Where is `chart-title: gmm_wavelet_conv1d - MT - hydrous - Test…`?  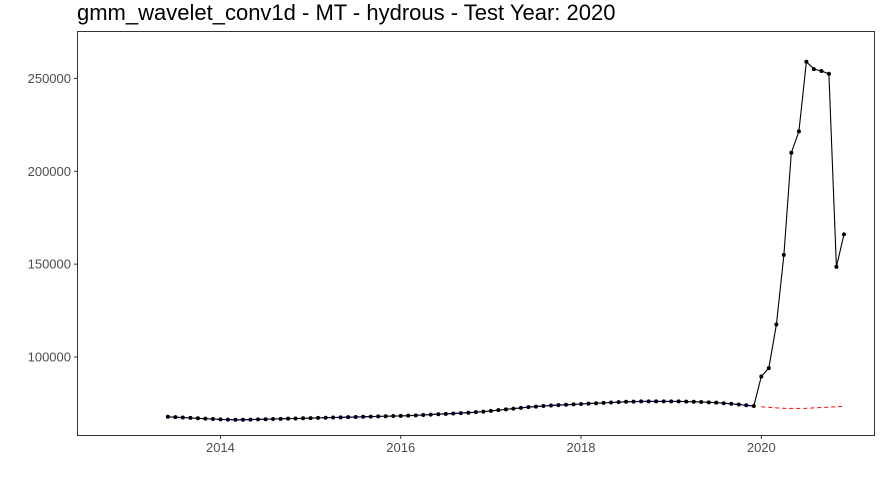
chart-title: gmm_wavelet_conv1d - MT - hydrous - Test… is located at coordinates (346, 12).